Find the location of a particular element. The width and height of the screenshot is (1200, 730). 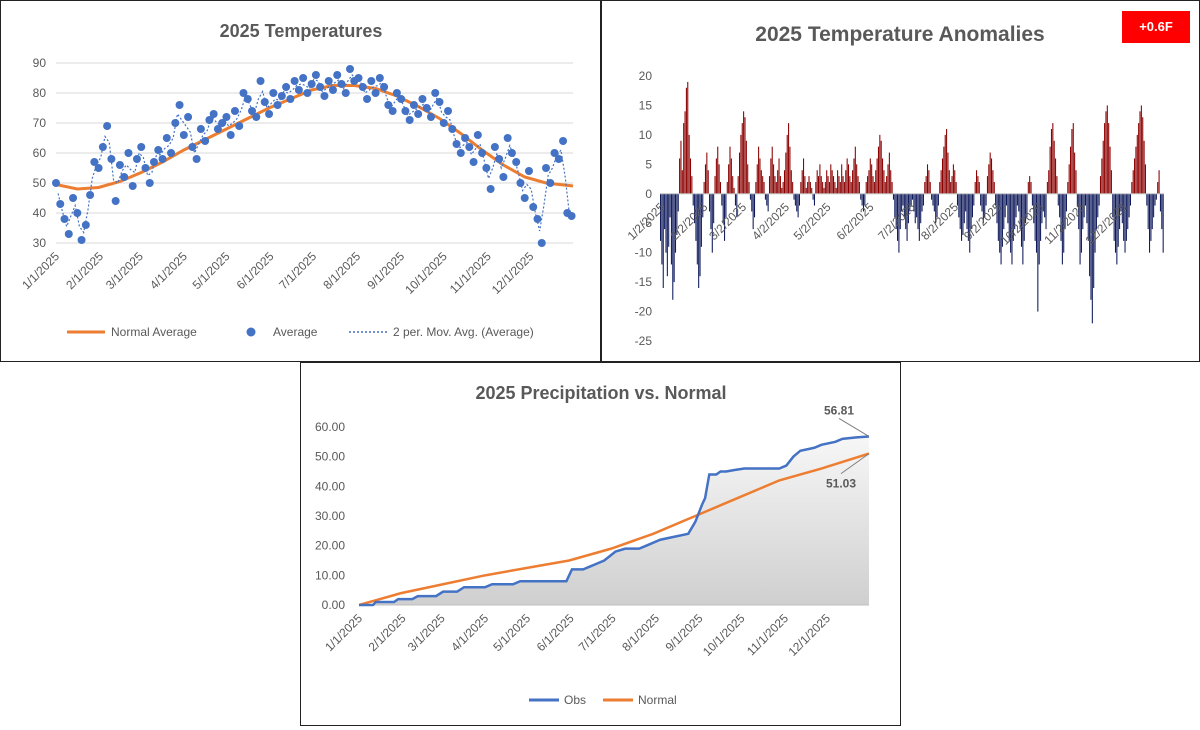

x-tick-label: 4/1/2025 is located at coordinates (168, 270).